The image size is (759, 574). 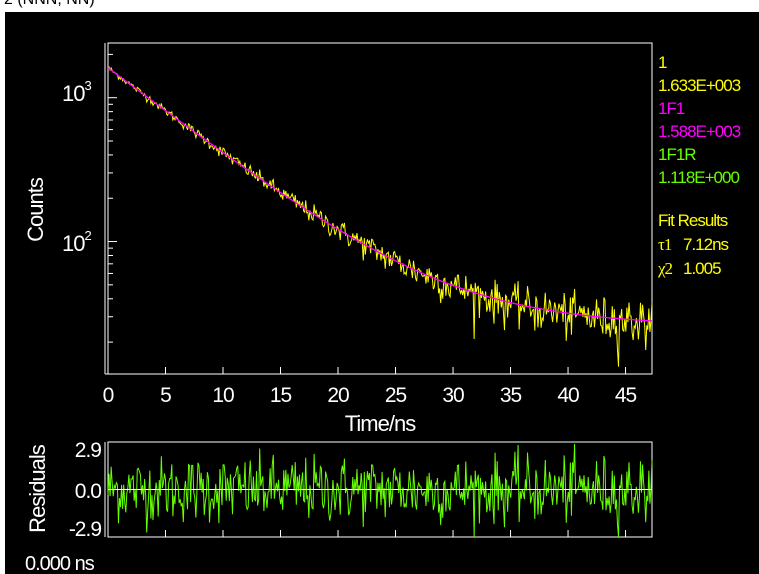 What do you see at coordinates (702, 268) in the screenshot?
I see `fit-chi-value: 1.005` at bounding box center [702, 268].